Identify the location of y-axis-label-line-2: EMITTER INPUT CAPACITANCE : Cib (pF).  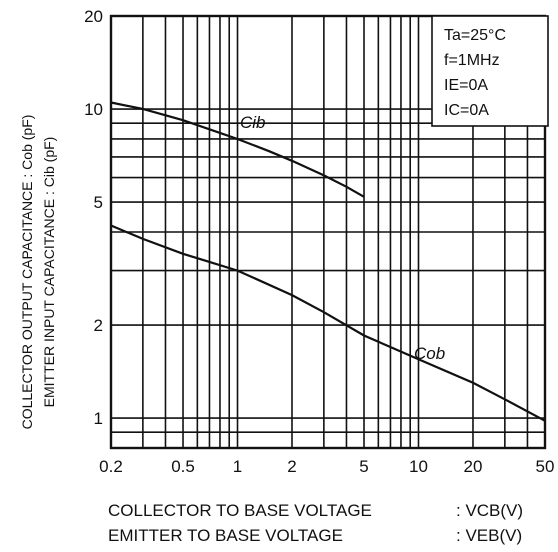
(49, 272).